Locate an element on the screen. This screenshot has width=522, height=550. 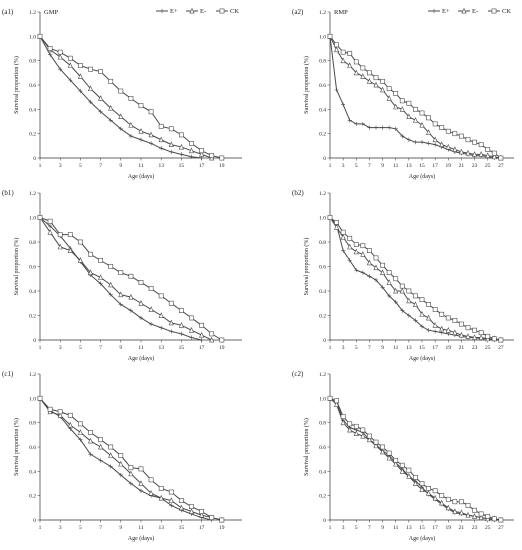
x-tick-label: 7 is located at coordinates (369, 528).